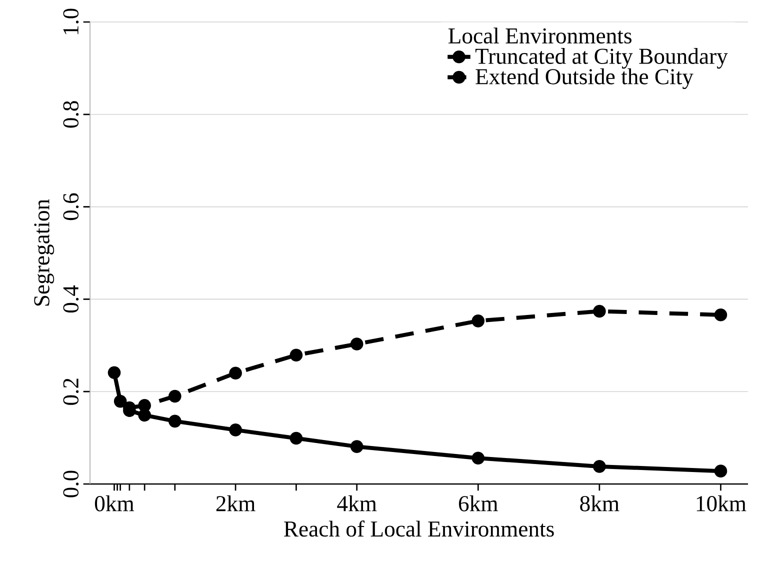  What do you see at coordinates (478, 503) in the screenshot?
I see `x-tick-label: 6km` at bounding box center [478, 503].